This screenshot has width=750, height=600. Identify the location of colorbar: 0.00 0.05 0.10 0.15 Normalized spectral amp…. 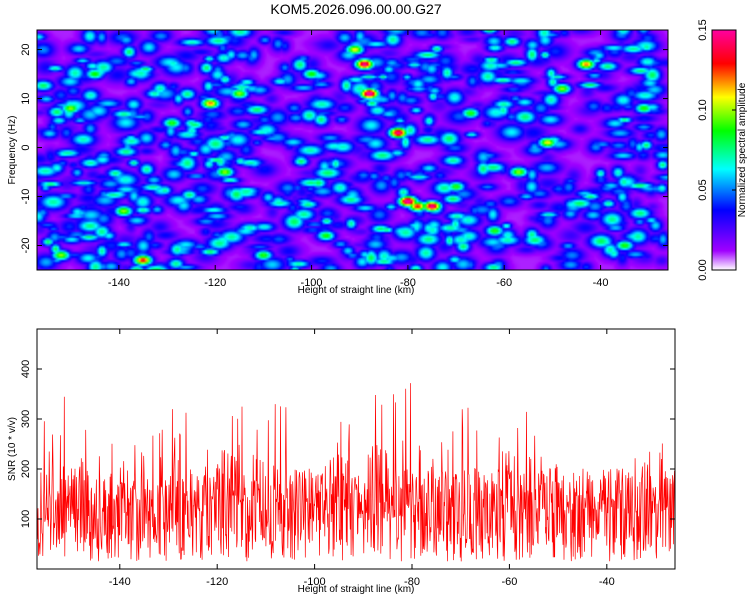
(722, 149).